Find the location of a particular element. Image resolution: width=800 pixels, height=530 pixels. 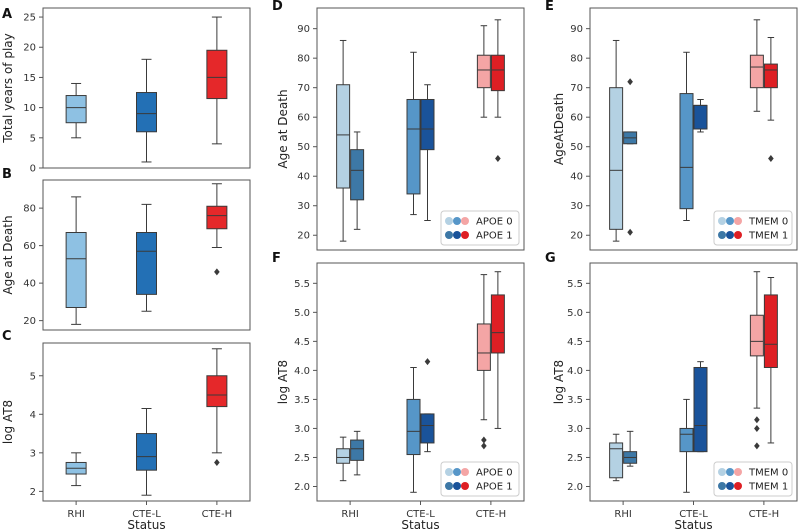

panel-c: C 2 3 4 5 log AT8 RHI CTE-L CTE-H Status is located at coordinates (126, 429).